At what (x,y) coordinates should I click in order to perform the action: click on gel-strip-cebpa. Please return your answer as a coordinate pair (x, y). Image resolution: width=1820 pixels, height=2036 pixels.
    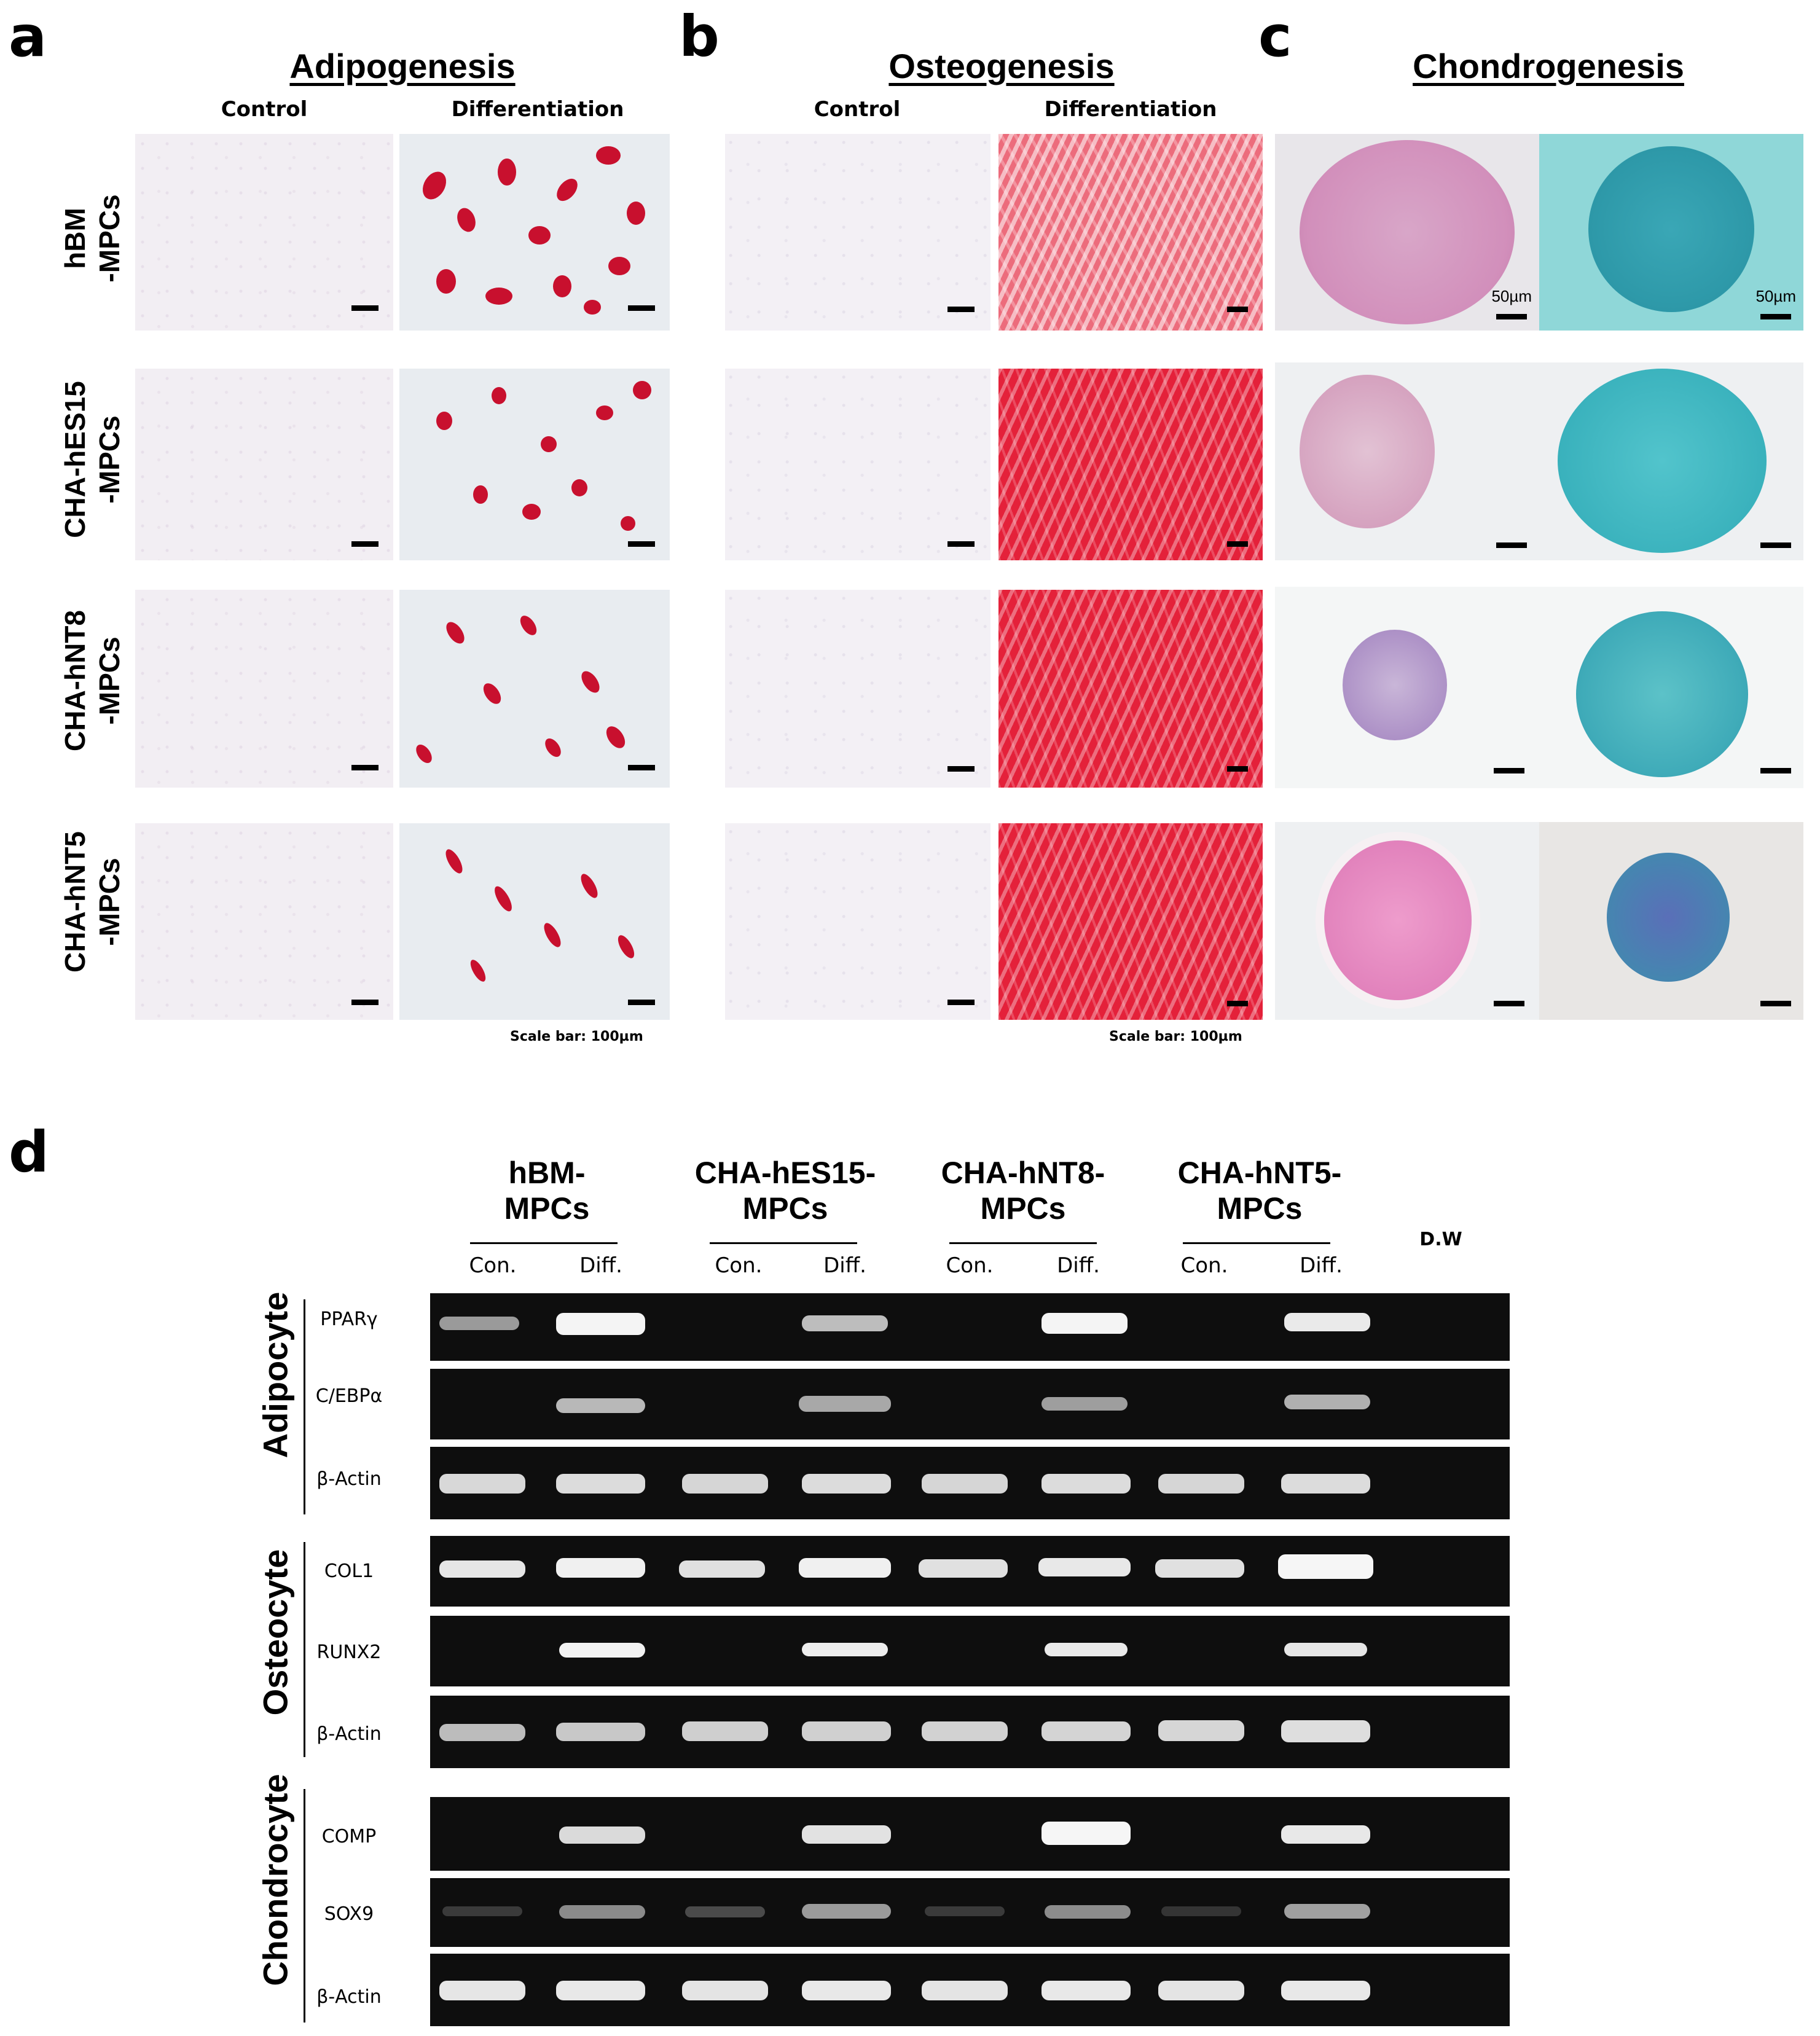
    Looking at the image, I should click on (970, 1404).